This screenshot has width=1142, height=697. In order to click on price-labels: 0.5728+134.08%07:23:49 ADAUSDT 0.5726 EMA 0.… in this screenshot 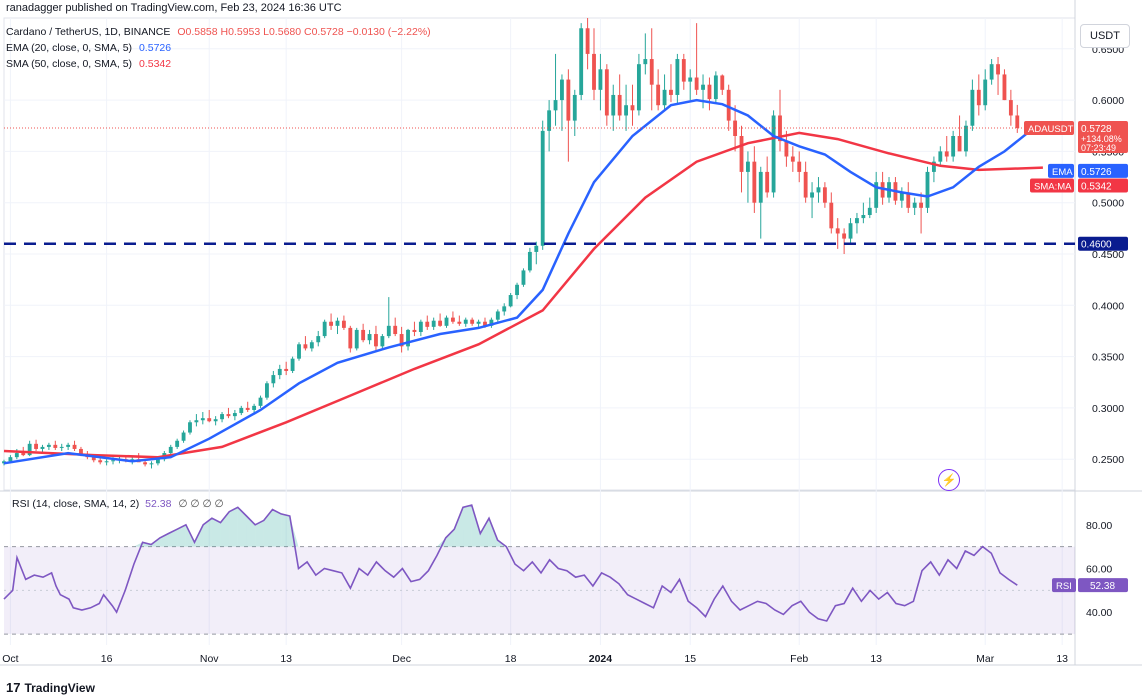, I will do `click(1076, 356)`.